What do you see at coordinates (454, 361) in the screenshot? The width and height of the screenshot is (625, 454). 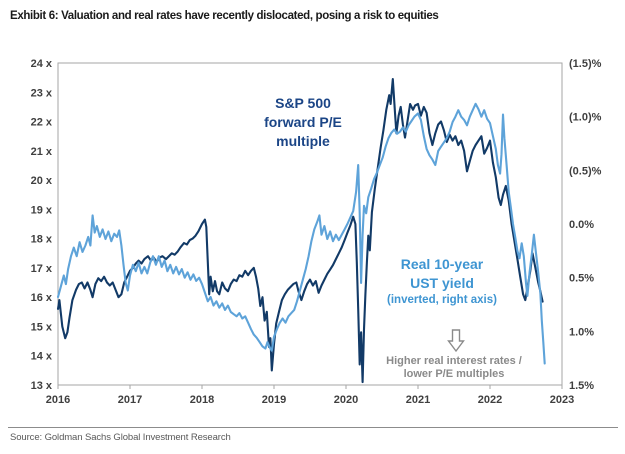 I see `note-line1: Higher real interest rates /` at bounding box center [454, 361].